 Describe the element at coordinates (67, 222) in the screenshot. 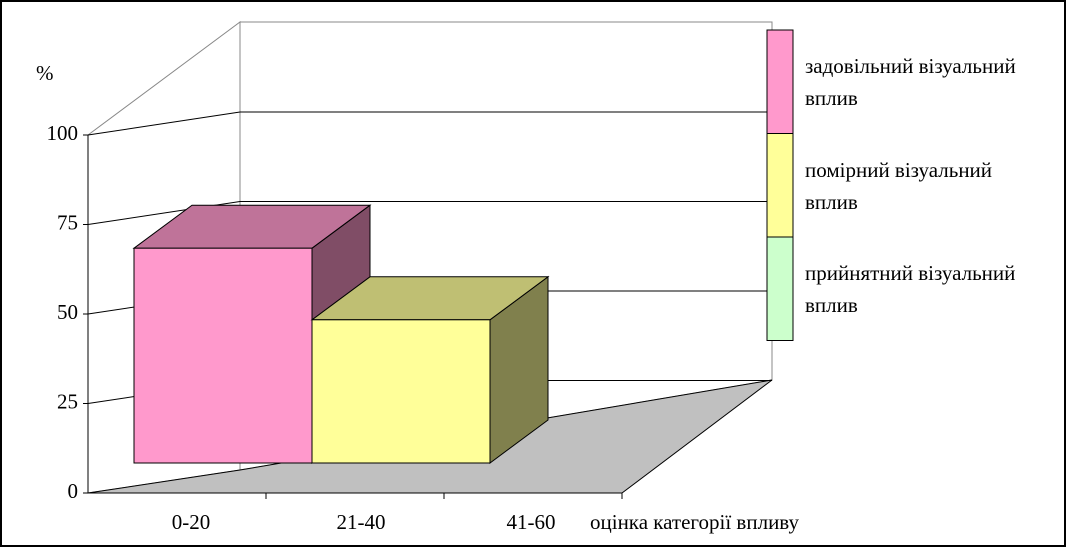

I see `y-tick-label: 75` at that location.